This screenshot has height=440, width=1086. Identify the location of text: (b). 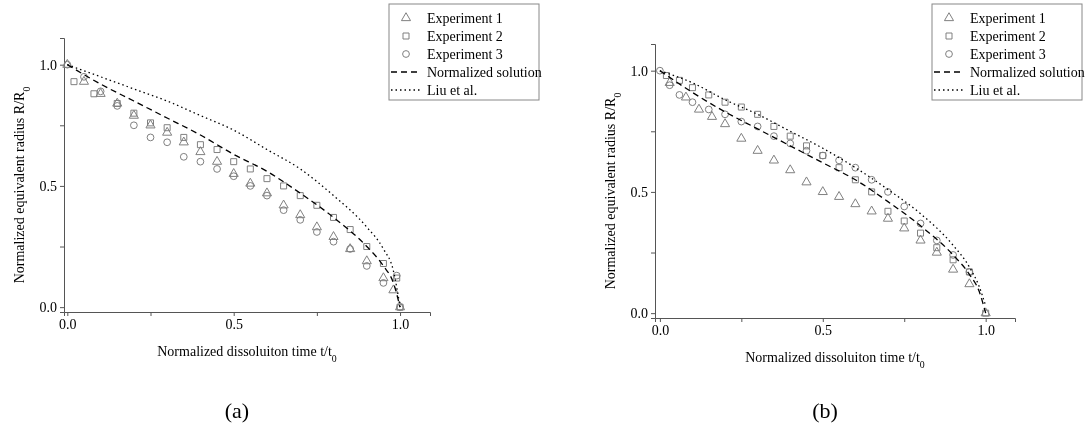
(825, 410).